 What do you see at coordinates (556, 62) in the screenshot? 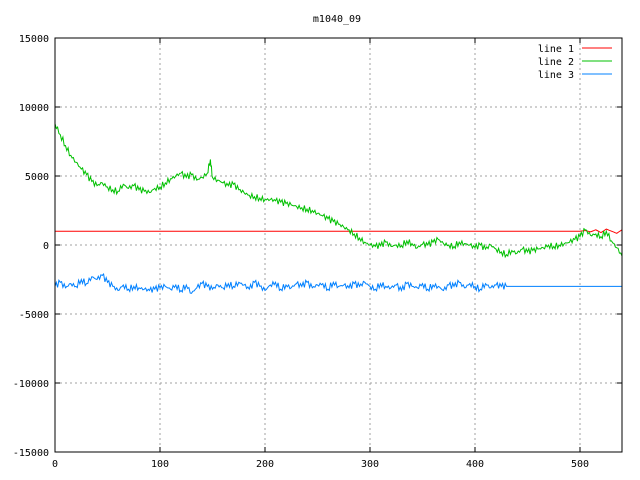
I see `legend-label: line 2` at bounding box center [556, 62].